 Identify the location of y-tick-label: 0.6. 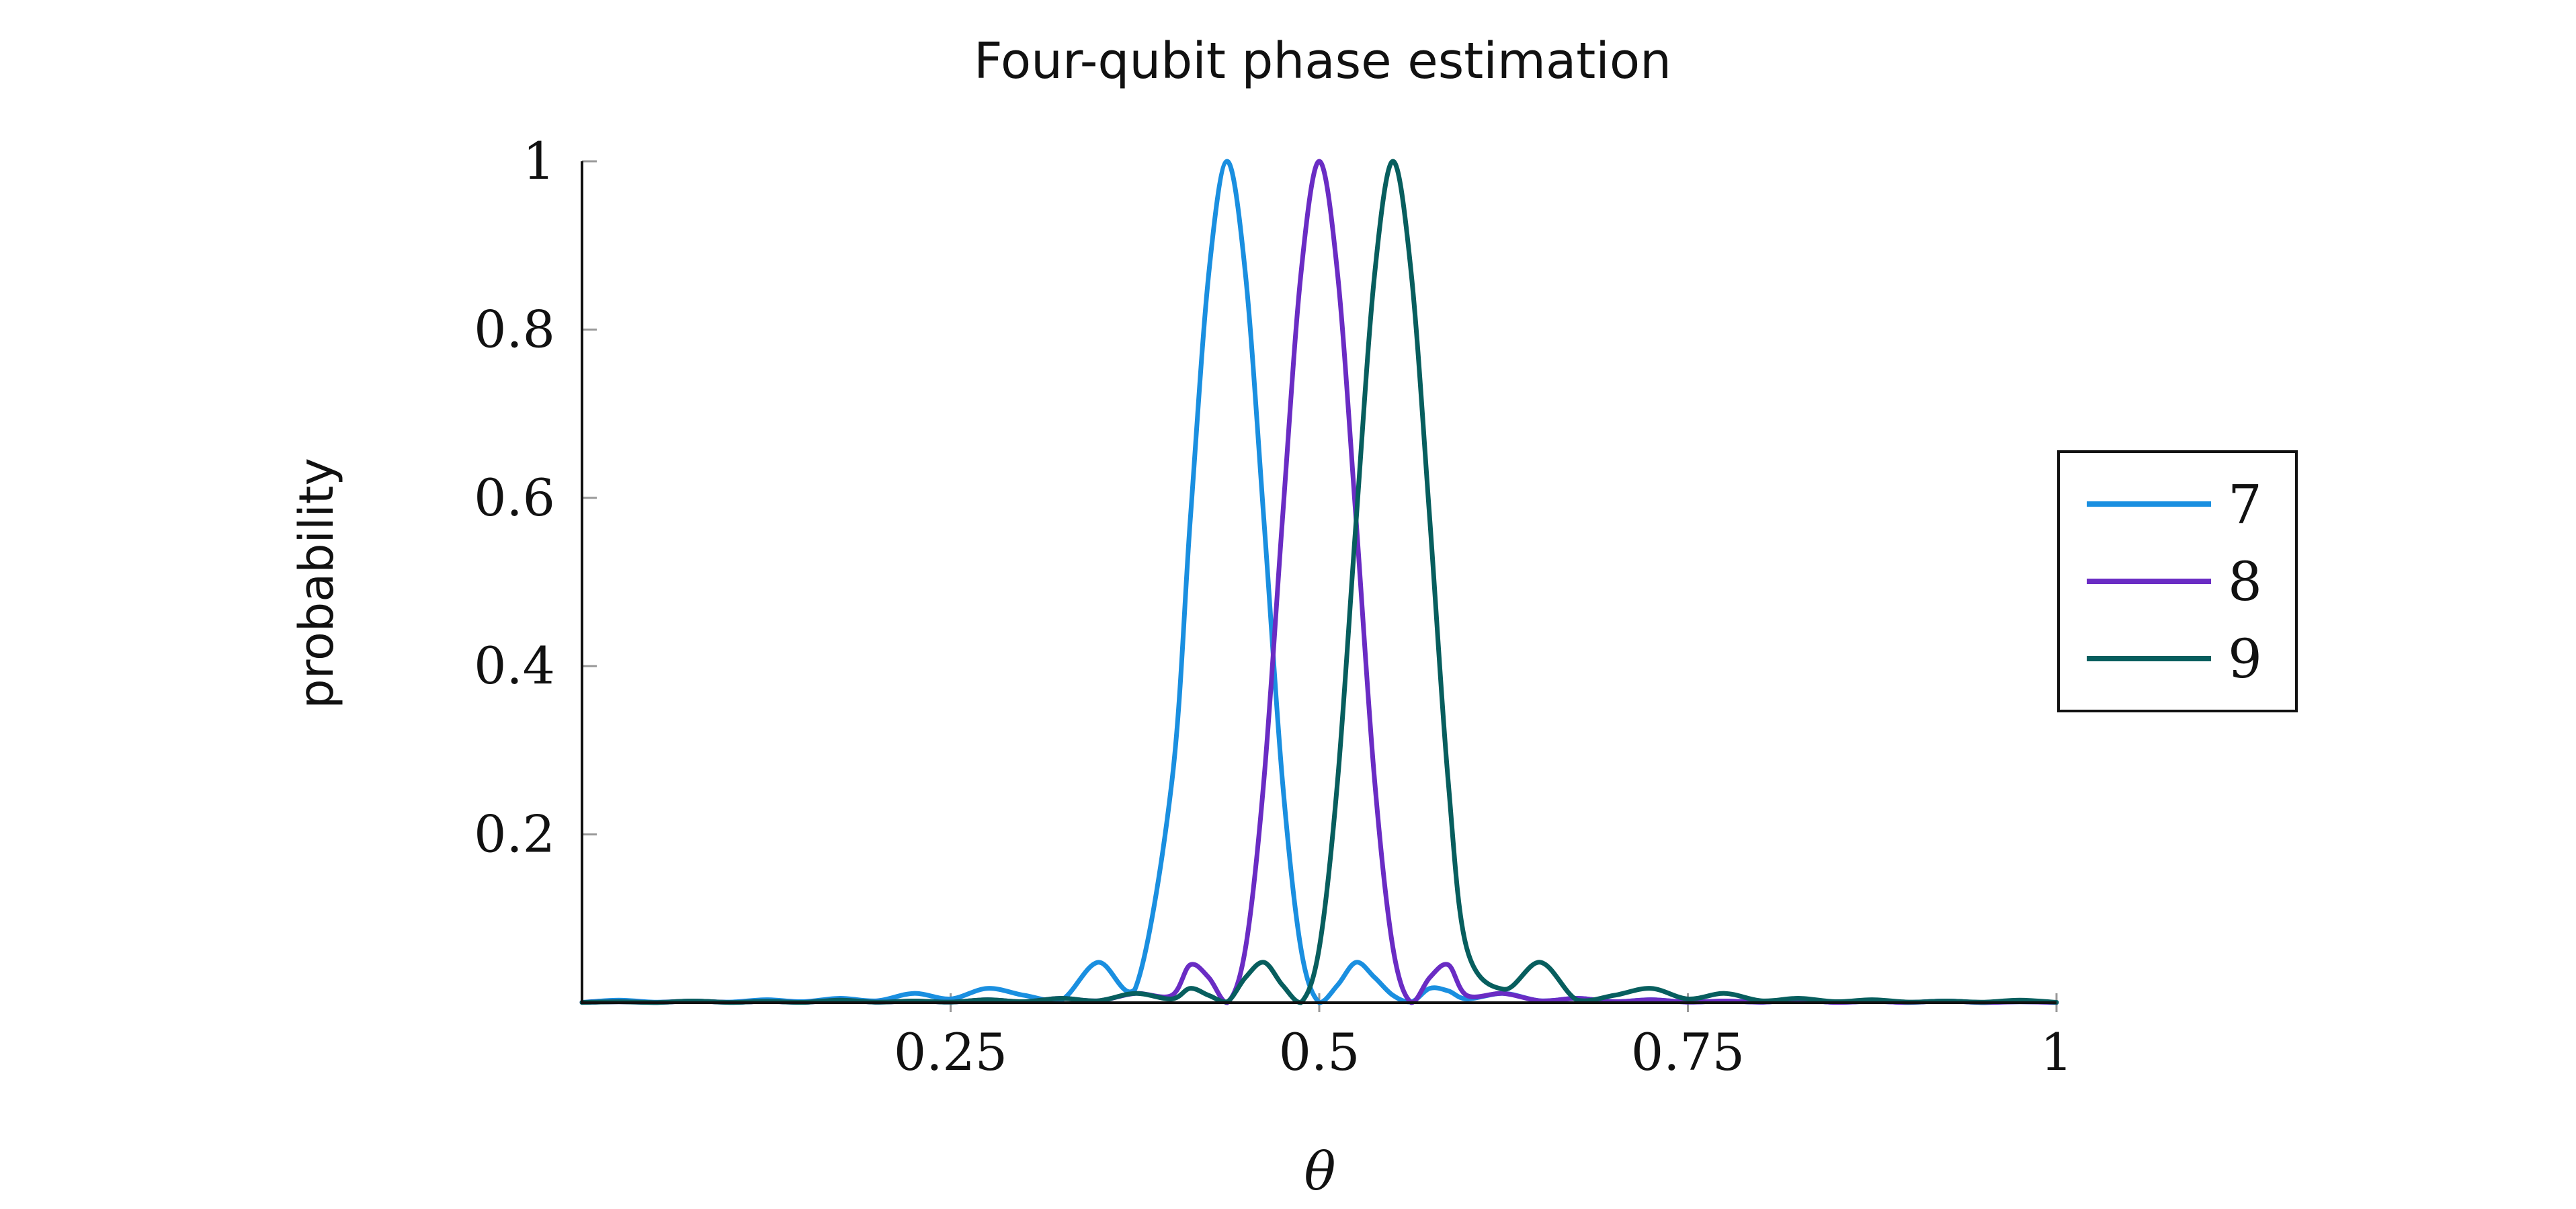
(514, 498).